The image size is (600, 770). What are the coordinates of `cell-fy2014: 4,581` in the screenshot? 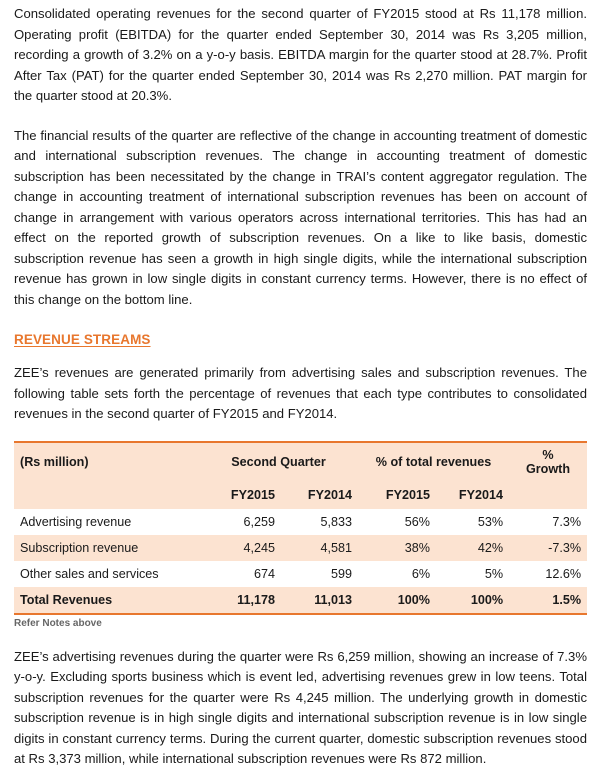 It's located at (320, 547).